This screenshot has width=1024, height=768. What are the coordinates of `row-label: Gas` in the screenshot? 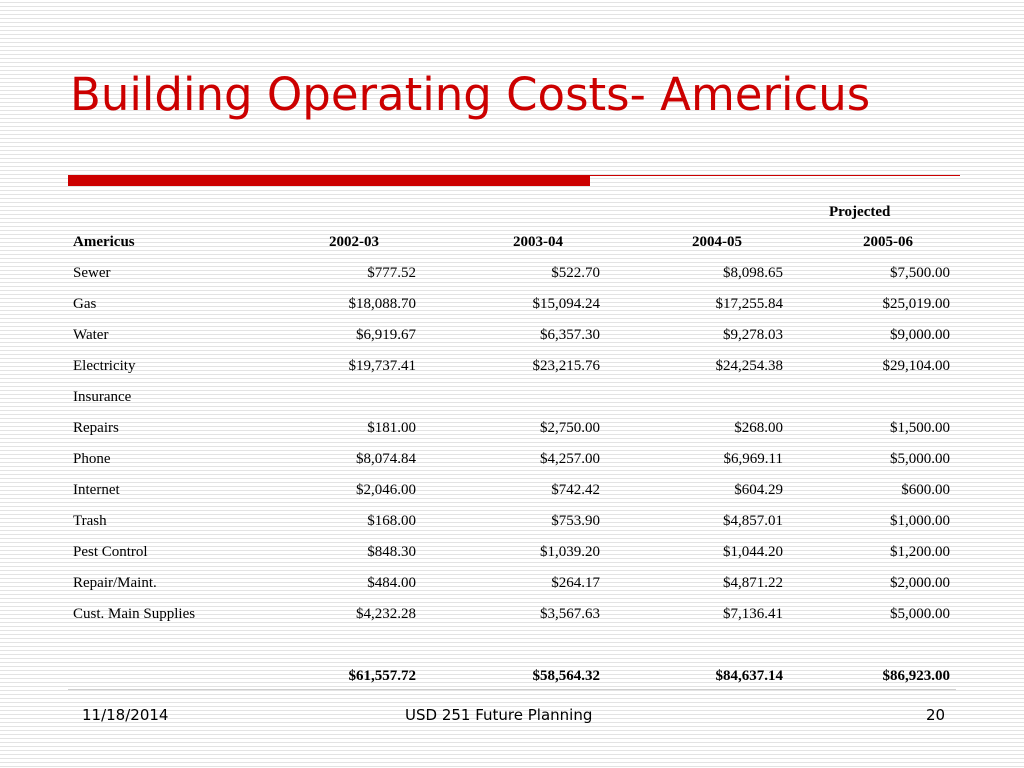 It's located at (85, 304).